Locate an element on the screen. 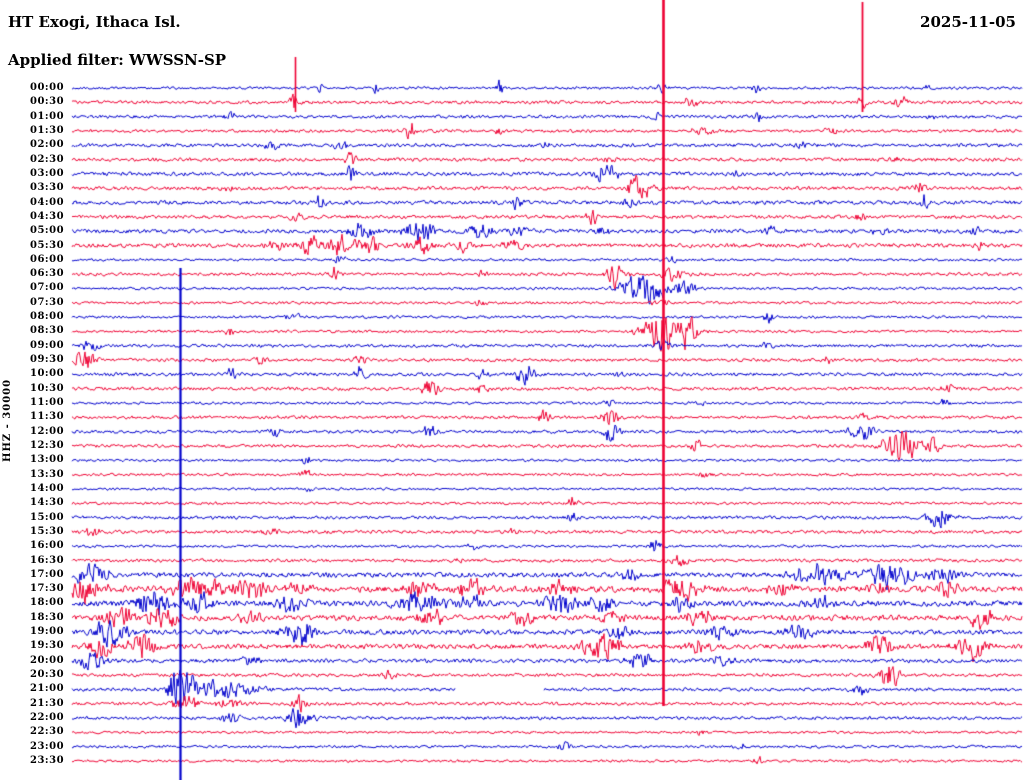 The width and height of the screenshot is (1024, 780). row-time-label: 05:00 is located at coordinates (47, 231).